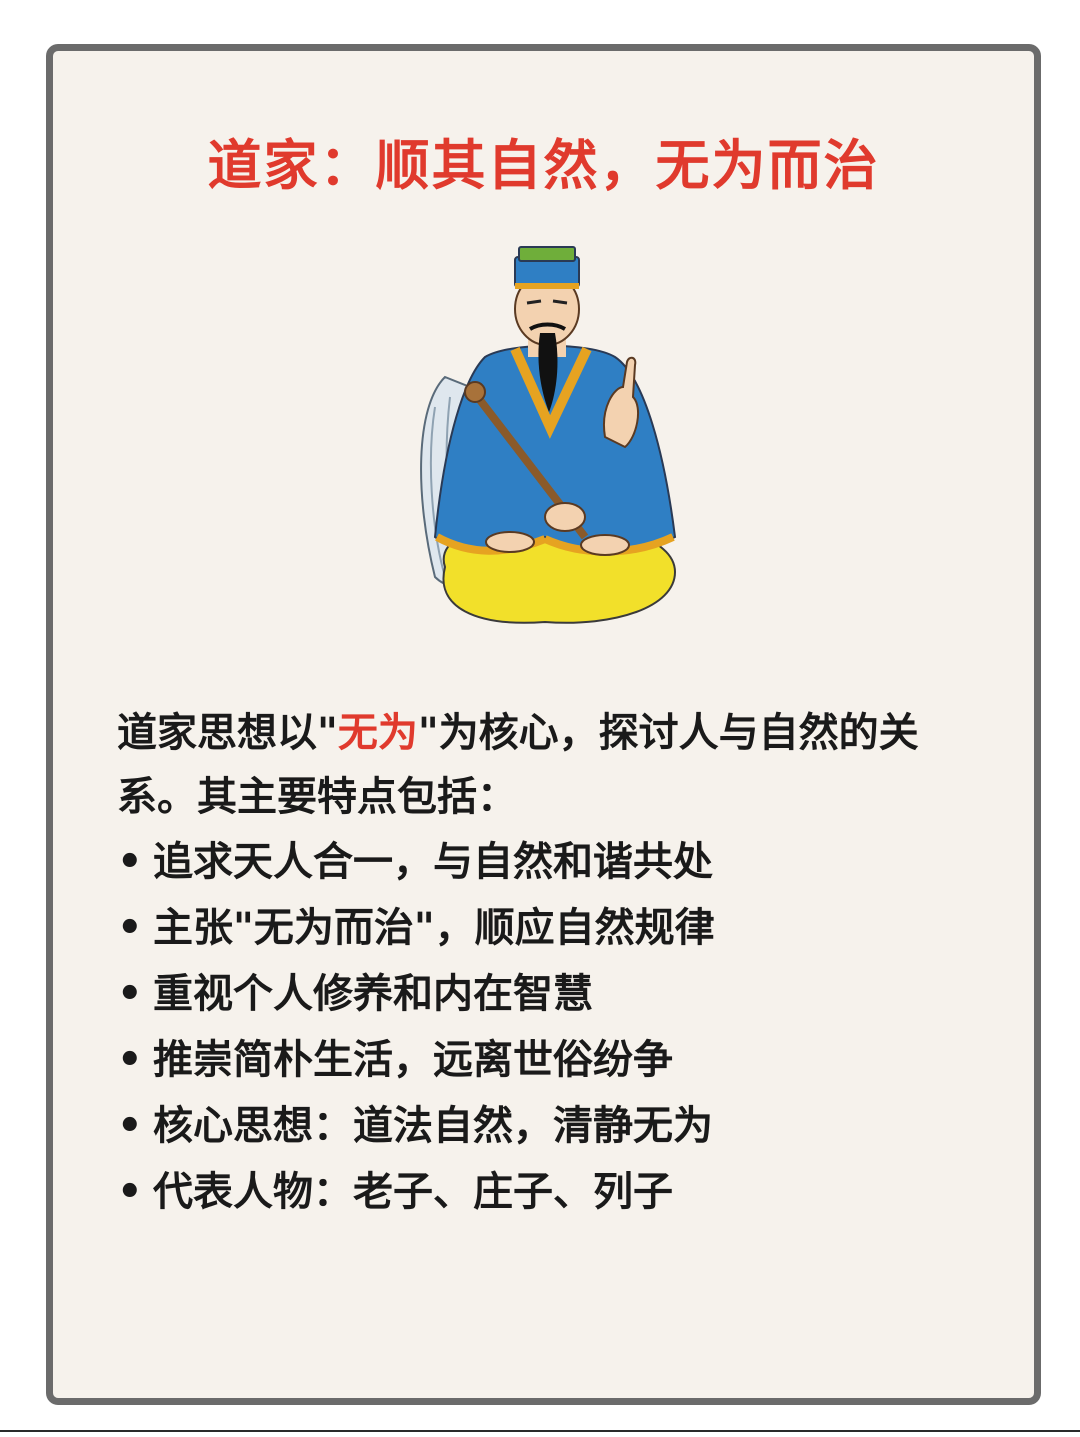  I want to click on list-item-text: 重视个人修养和内在智慧, so click(373, 994).